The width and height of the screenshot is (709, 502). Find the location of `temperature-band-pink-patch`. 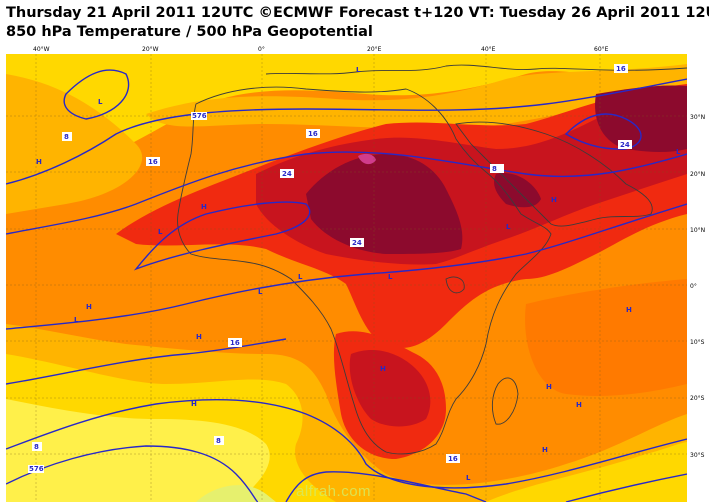

temperature-band-pink-patch is located at coordinates (367, 159).